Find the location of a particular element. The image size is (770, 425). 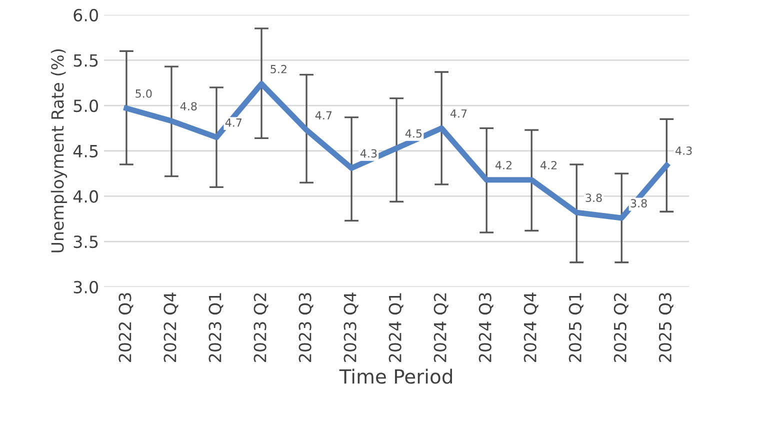

x-tick-label: 2024 Q4 is located at coordinates (531, 327).